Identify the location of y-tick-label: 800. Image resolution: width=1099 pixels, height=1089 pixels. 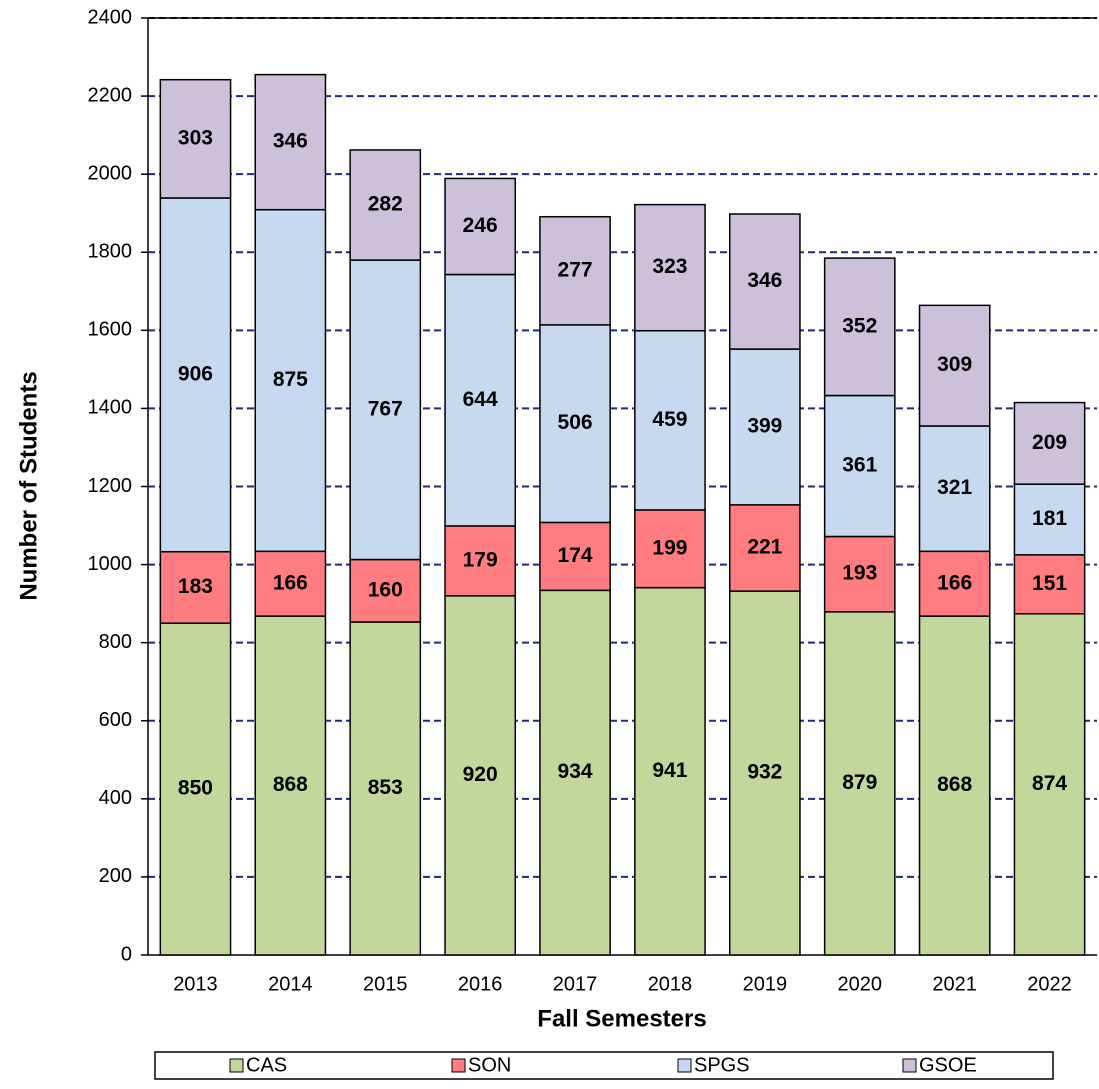
(115, 642).